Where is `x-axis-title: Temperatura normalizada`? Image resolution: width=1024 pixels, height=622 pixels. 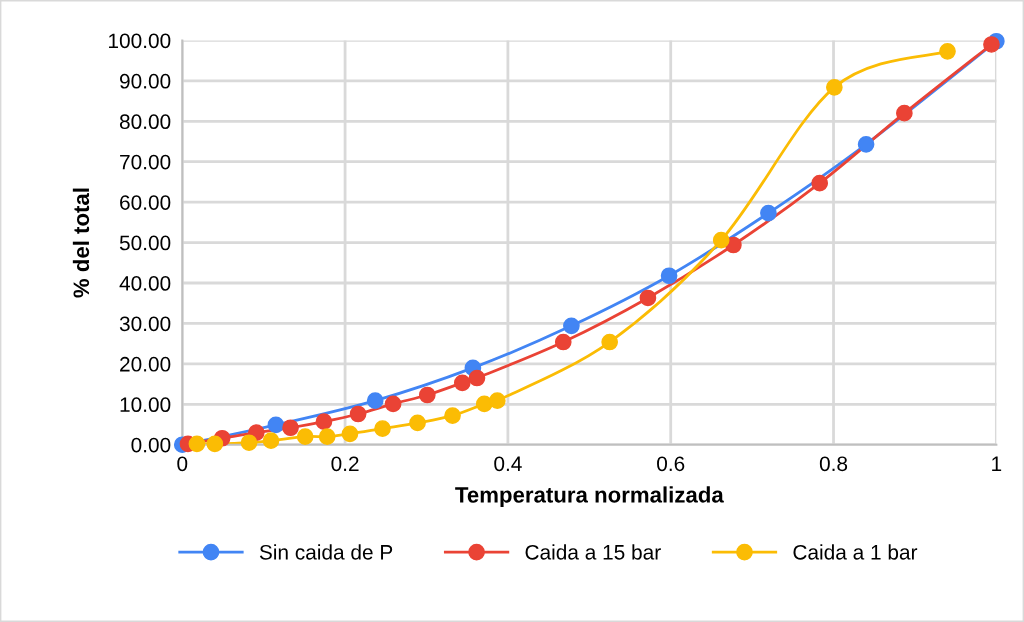 x-axis-title: Temperatura normalizada is located at coordinates (589, 497).